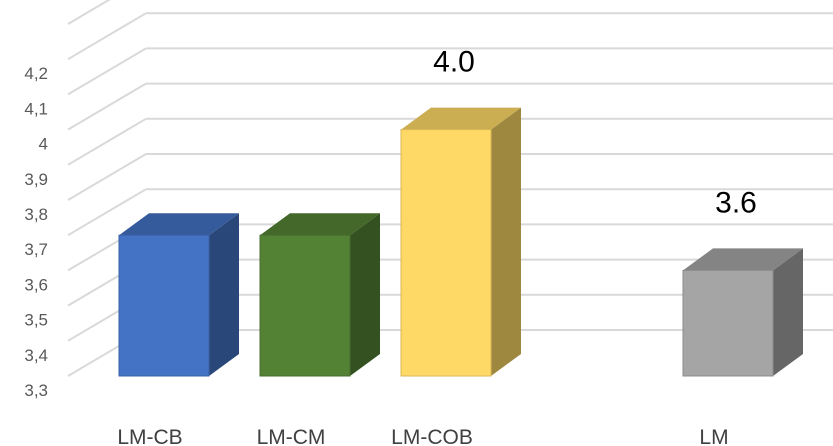 The width and height of the screenshot is (833, 446). What do you see at coordinates (36, 390) in the screenshot?
I see `y-tick-label: 3,3` at bounding box center [36, 390].